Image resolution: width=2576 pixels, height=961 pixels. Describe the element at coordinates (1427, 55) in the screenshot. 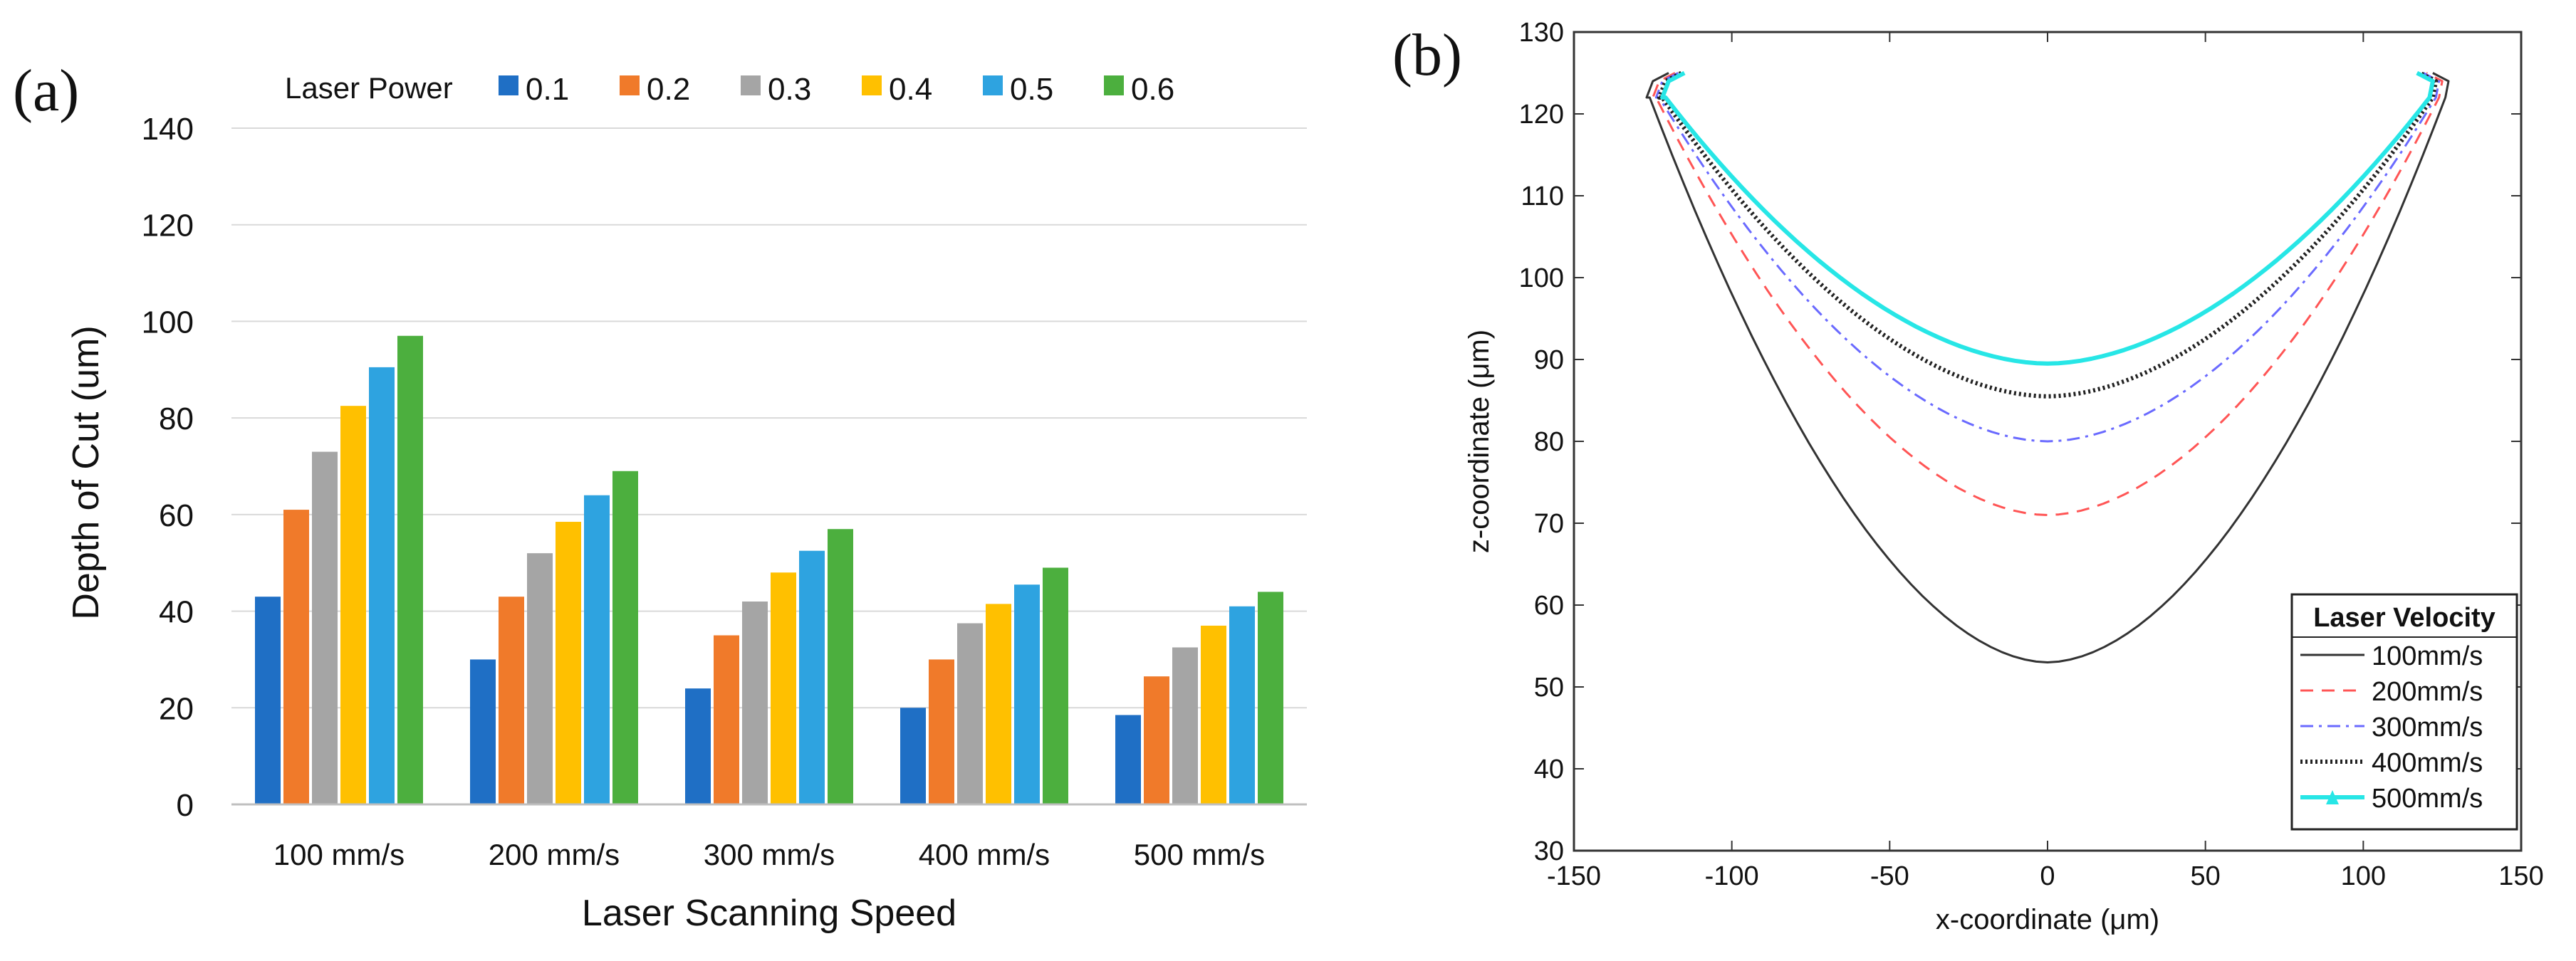

I see `panel-b-label: (b)` at that location.